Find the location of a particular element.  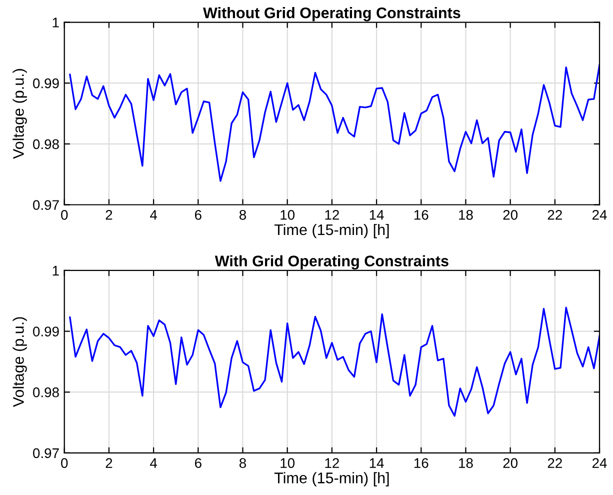

chart-title: With Grid Operating Constraints is located at coordinates (331, 262).